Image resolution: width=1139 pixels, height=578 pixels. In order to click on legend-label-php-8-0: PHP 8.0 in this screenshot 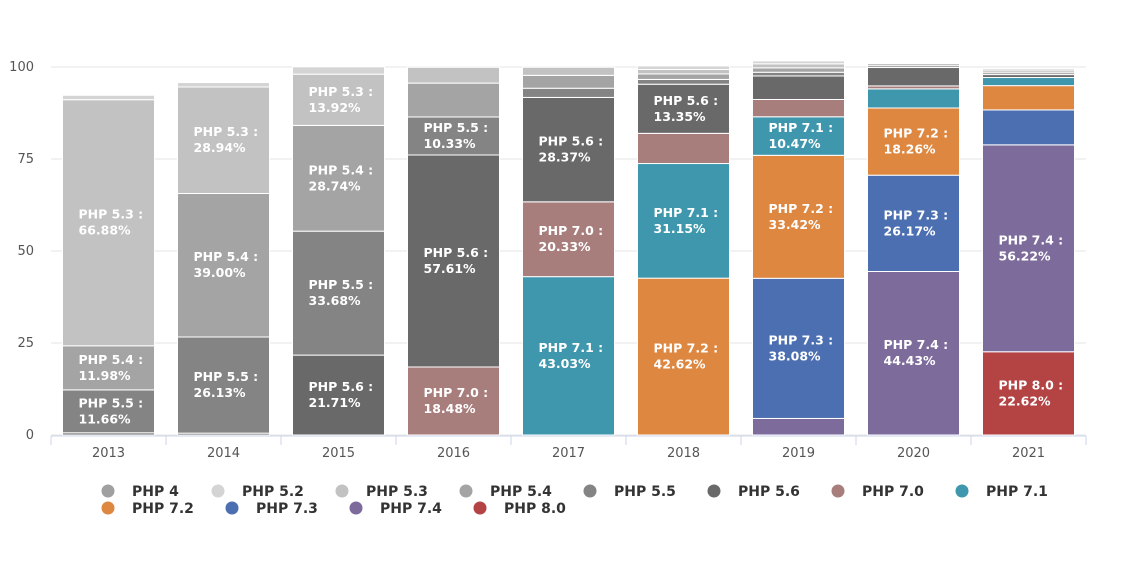, I will do `click(535, 509)`.